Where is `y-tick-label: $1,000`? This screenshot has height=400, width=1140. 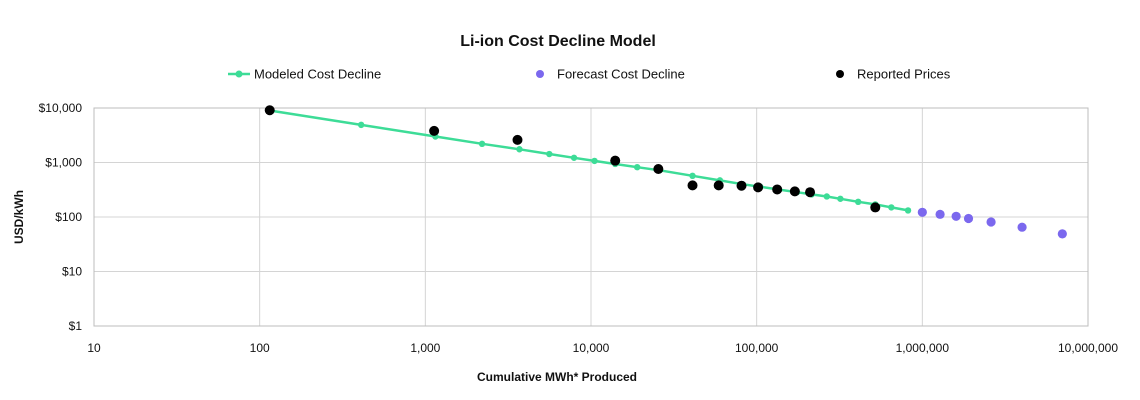
y-tick-label: $1,000 is located at coordinates (63, 163).